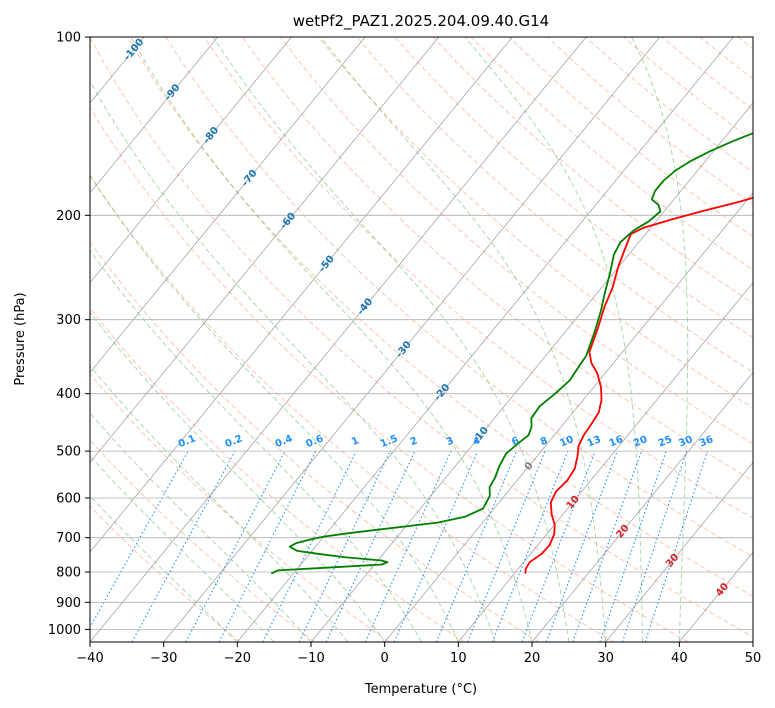  I want to click on mixing-ratio-label: 16, so click(616, 441).